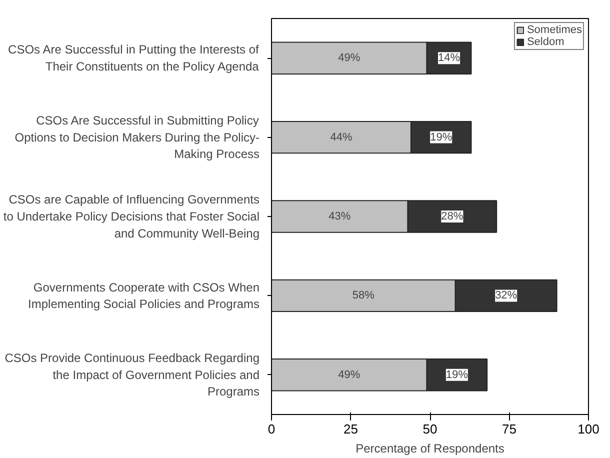 The image size is (610, 458). I want to click on data-label: 58%, so click(363, 296).